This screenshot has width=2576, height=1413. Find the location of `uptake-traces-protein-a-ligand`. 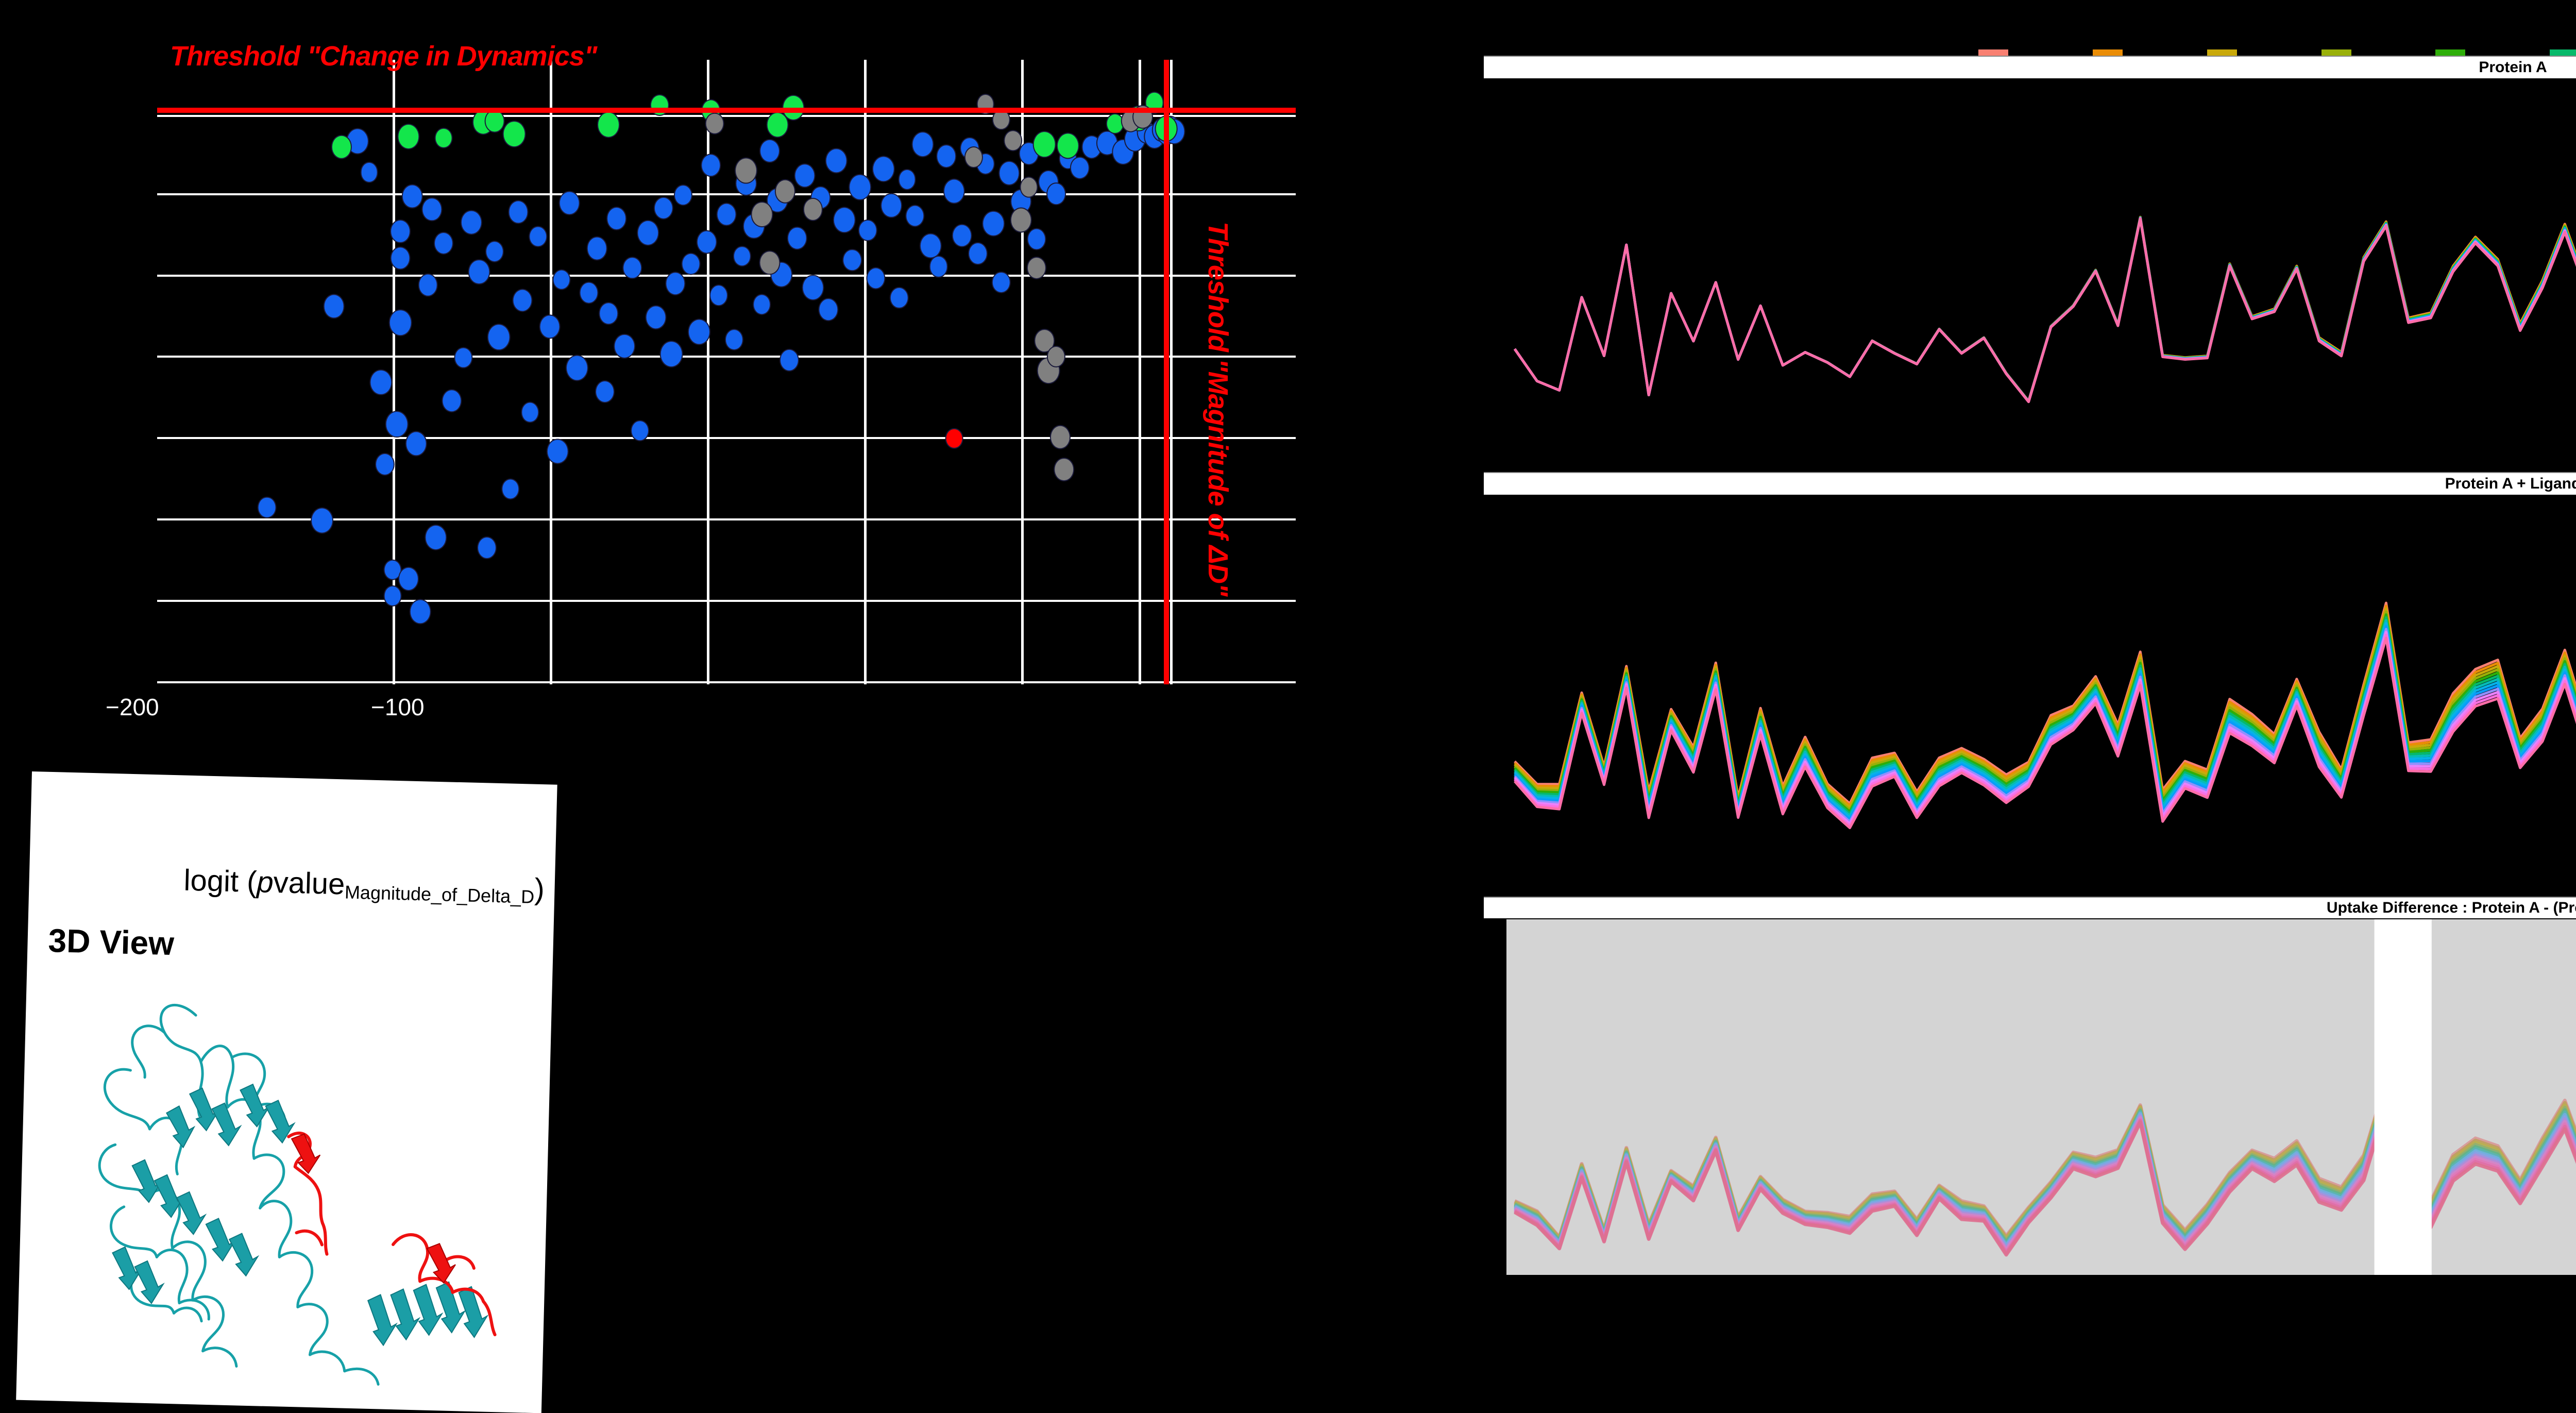

uptake-traces-protein-a-ligand is located at coordinates (2030, 675).